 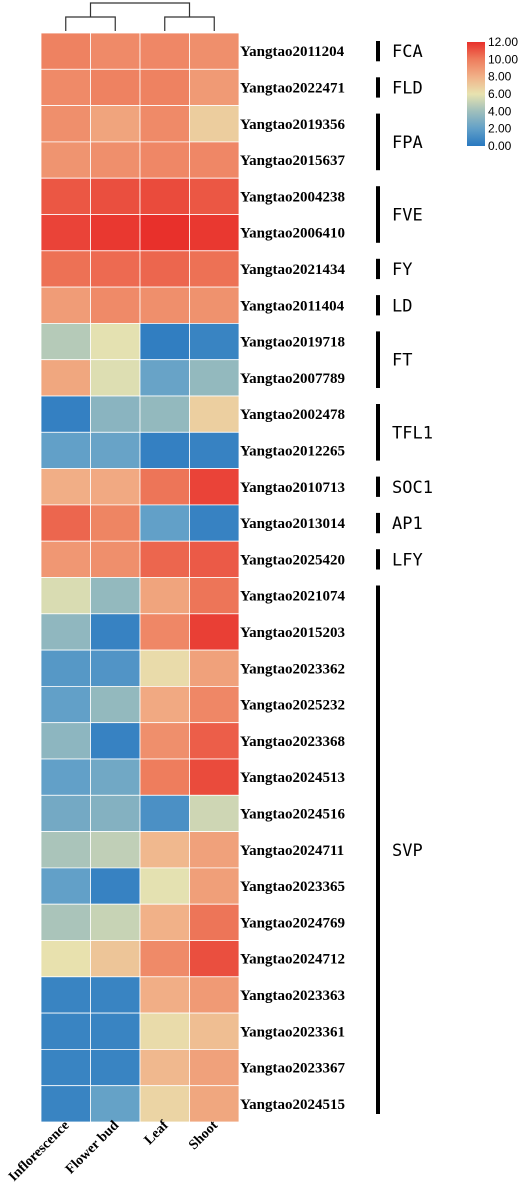 I want to click on row-label: Yangtao2021434, so click(x=293, y=270).